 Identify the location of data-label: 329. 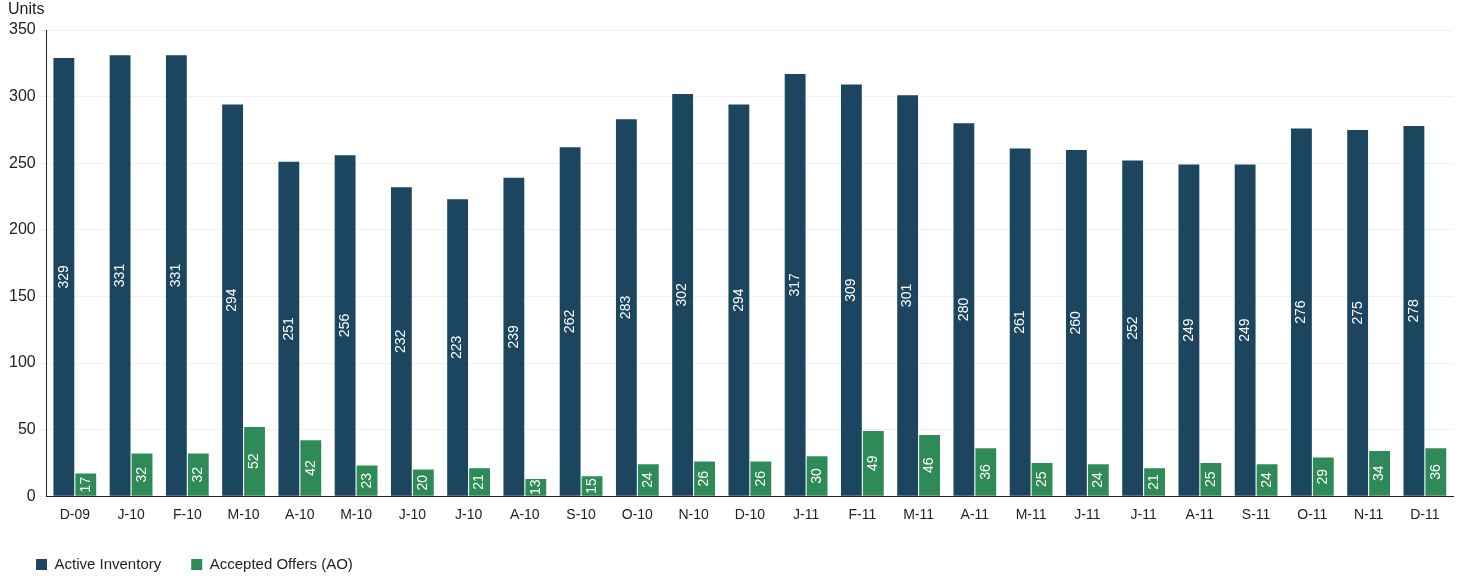
(62, 276).